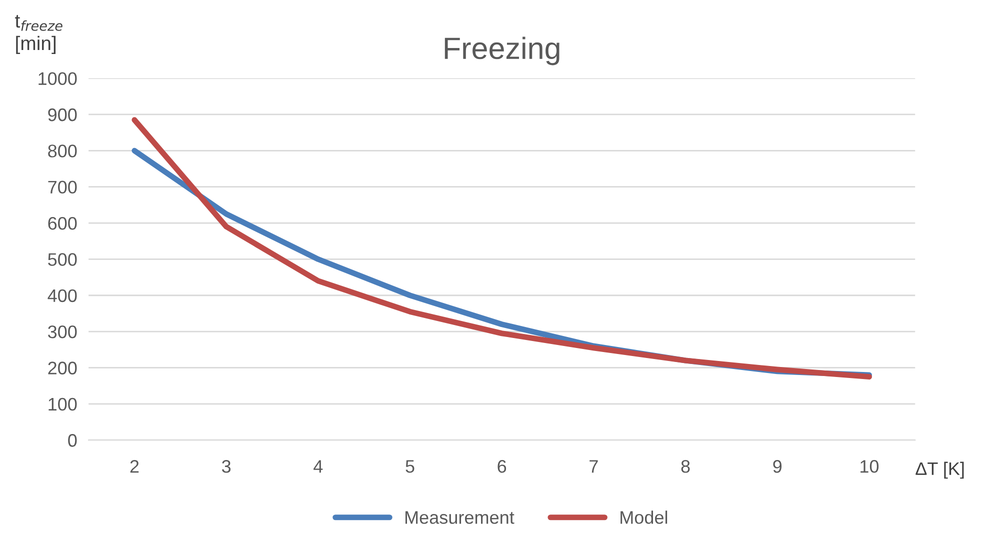  What do you see at coordinates (62, 404) in the screenshot?
I see `y-tick-label: 100` at bounding box center [62, 404].